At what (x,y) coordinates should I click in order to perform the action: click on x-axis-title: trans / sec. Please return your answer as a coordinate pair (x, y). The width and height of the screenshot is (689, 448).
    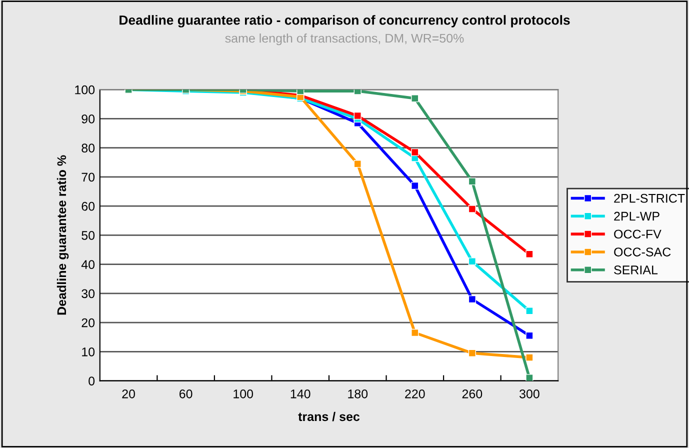
    Looking at the image, I should click on (329, 417).